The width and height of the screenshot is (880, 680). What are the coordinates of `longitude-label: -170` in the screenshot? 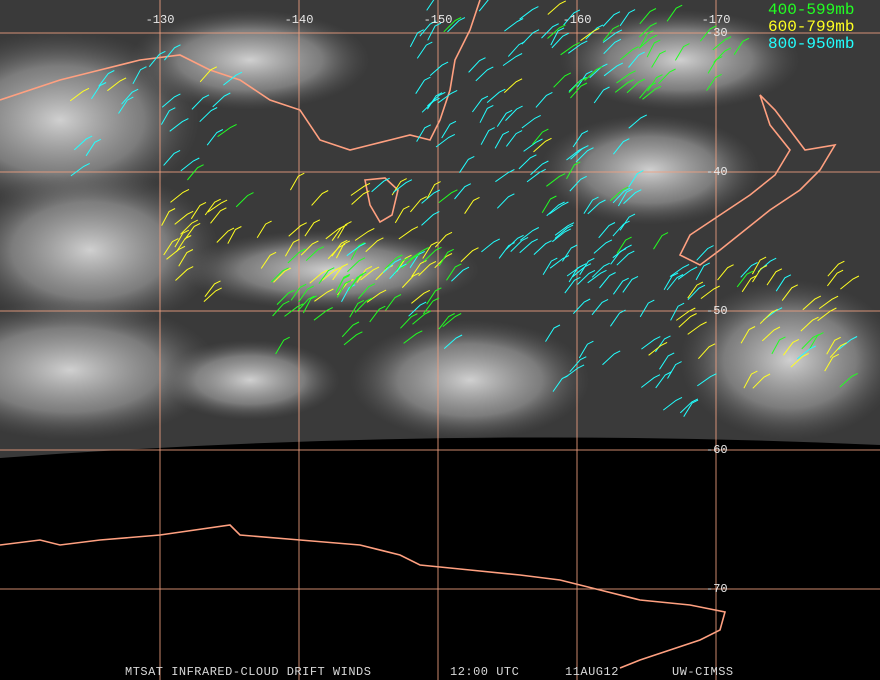 It's located at (716, 20).